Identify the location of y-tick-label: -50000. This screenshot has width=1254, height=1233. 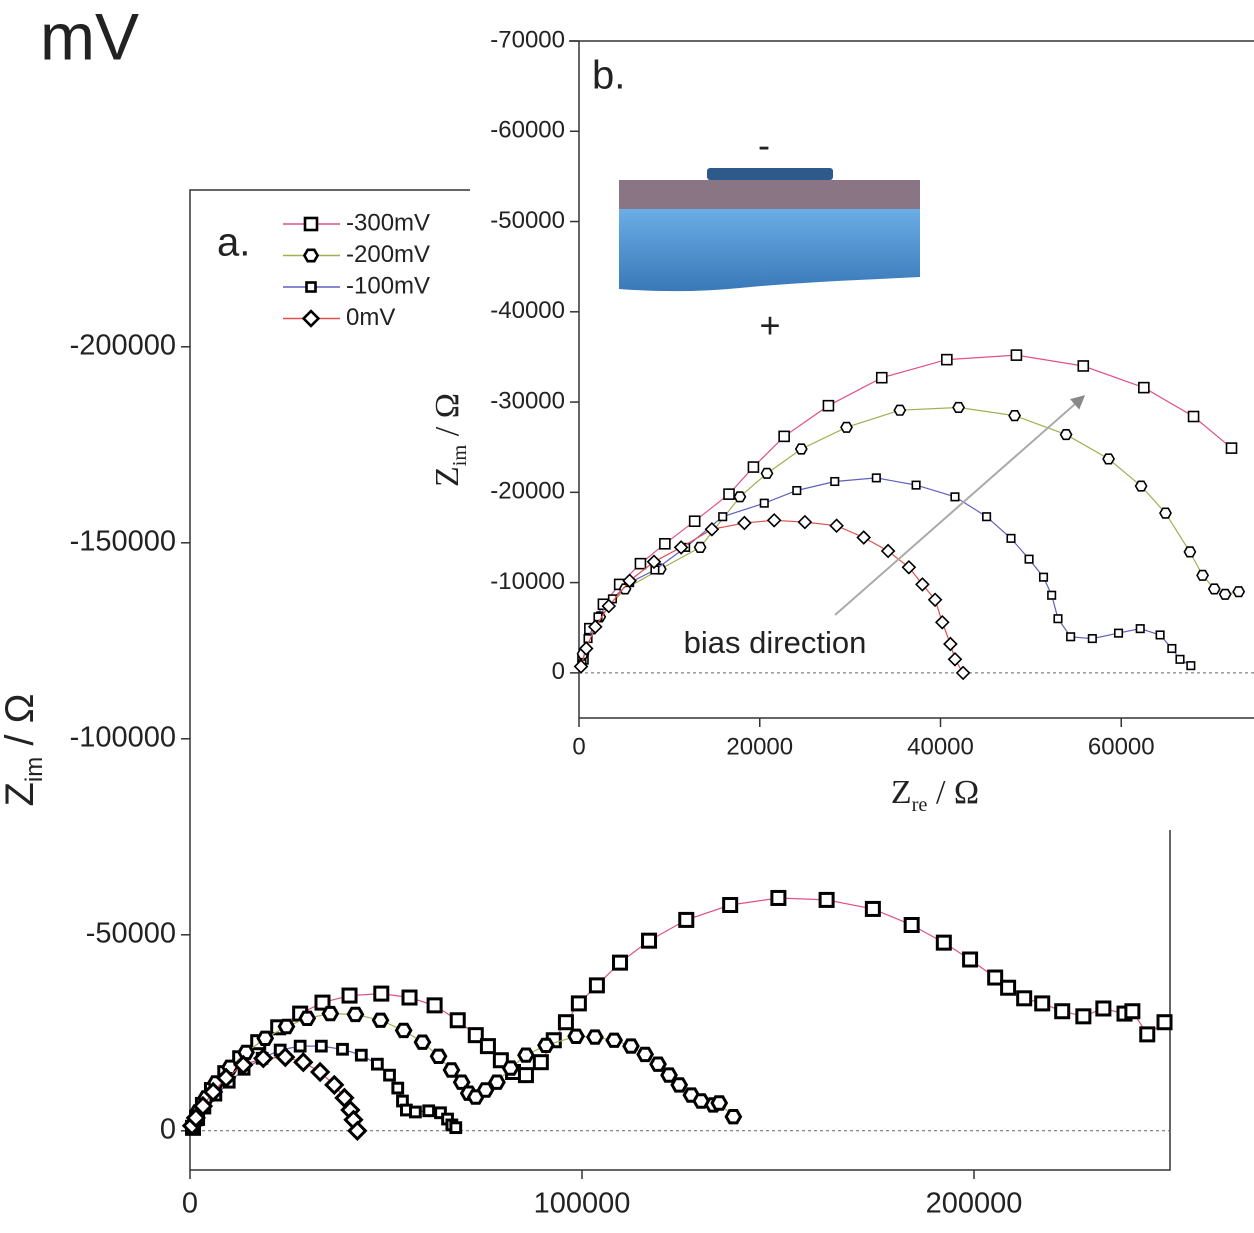
(527, 220).